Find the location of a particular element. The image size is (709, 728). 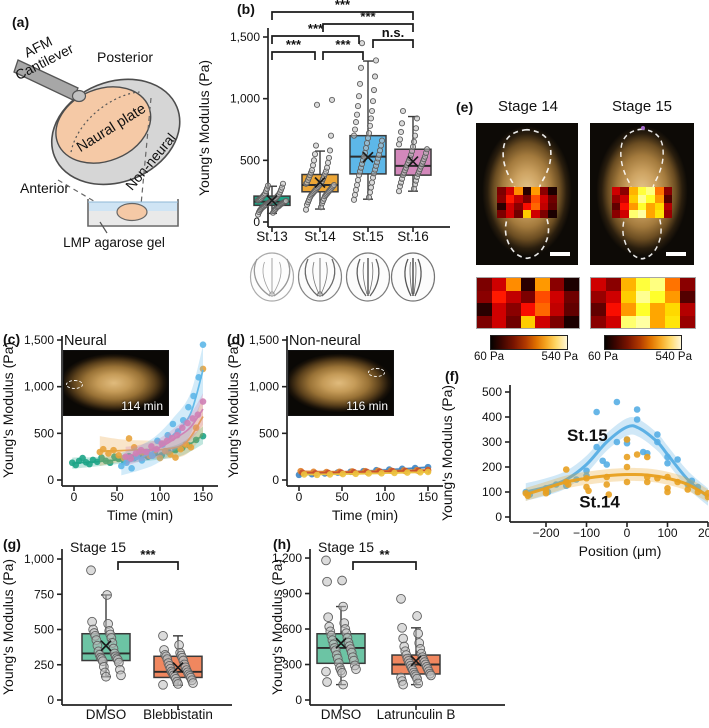

confidence-band is located at coordinates (162, 410).